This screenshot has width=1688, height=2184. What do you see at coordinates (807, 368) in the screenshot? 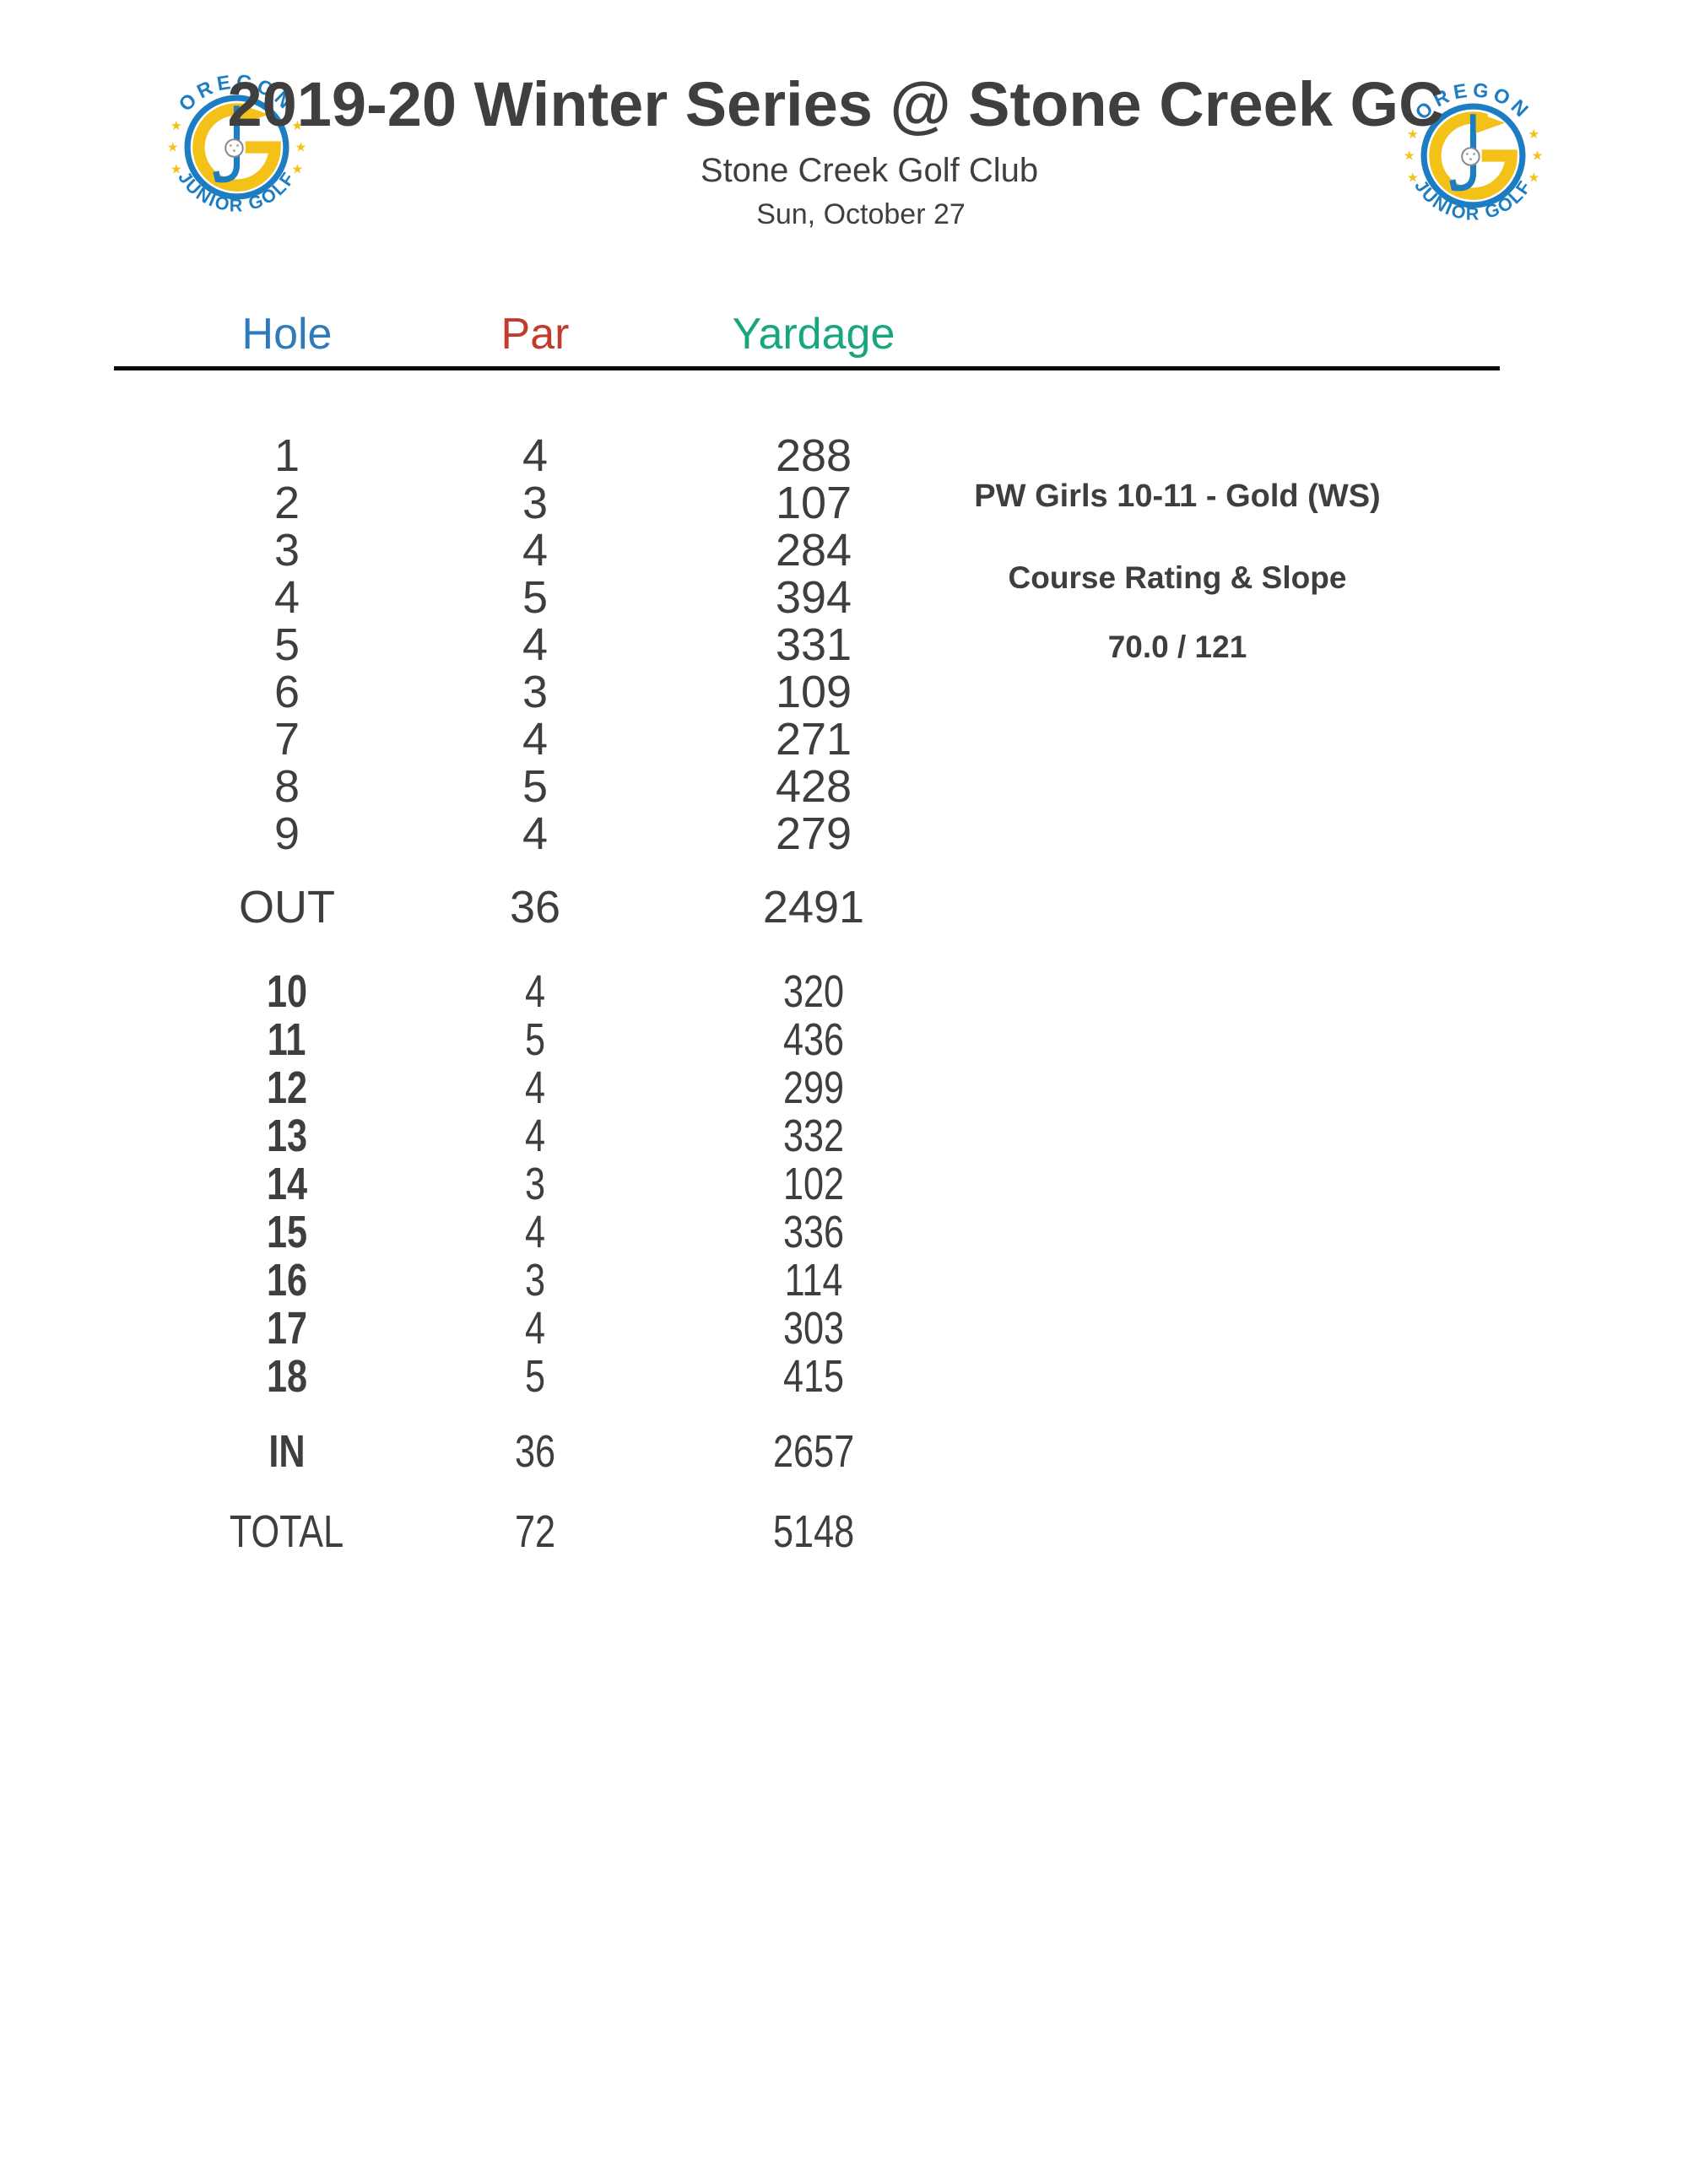
I see `header-divider-line` at bounding box center [807, 368].